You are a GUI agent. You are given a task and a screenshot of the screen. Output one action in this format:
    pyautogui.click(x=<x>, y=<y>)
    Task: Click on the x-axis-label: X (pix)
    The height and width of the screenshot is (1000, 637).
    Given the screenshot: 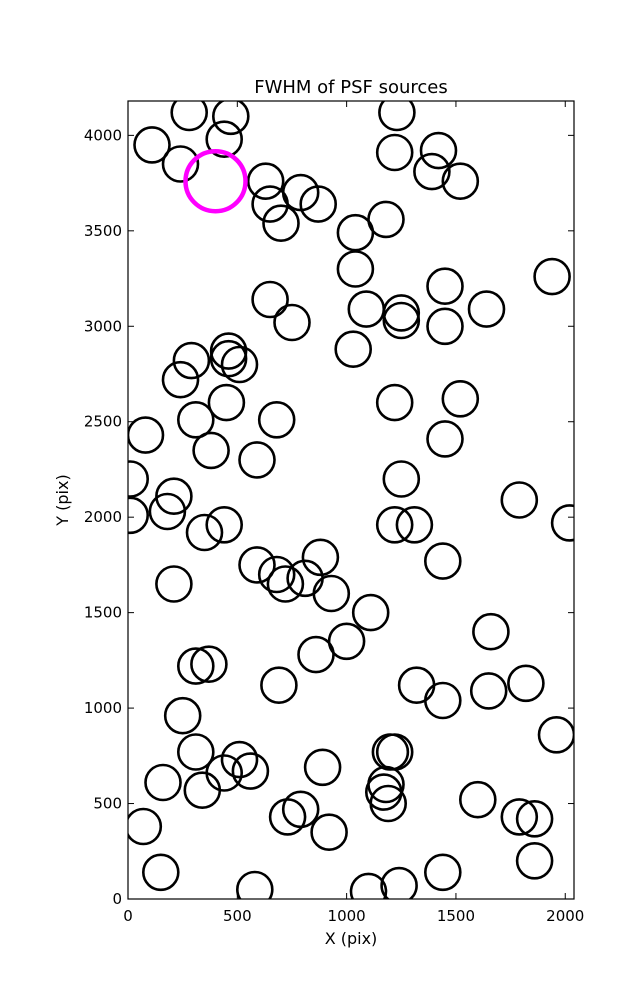 What is the action you would take?
    pyautogui.click(x=351, y=938)
    